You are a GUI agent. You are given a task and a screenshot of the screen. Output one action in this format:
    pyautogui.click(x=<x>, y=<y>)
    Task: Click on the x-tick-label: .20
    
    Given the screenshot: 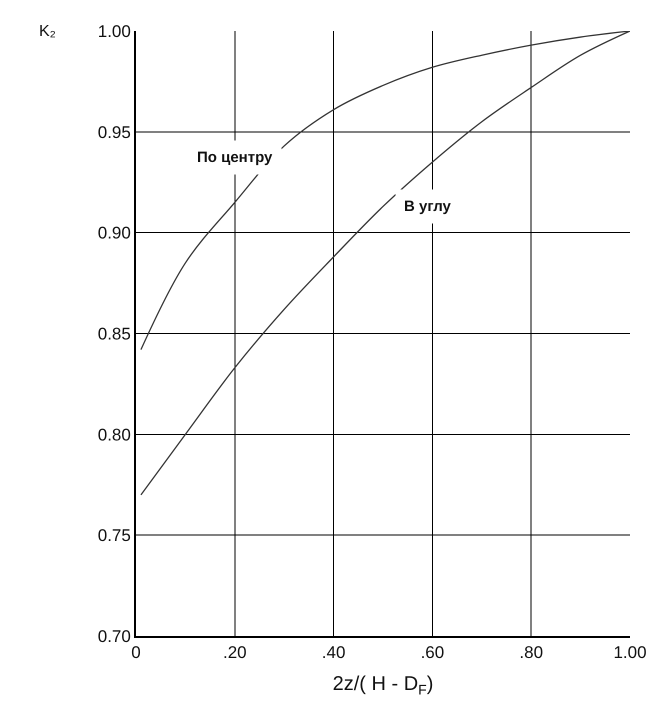 What is the action you would take?
    pyautogui.click(x=234, y=652)
    